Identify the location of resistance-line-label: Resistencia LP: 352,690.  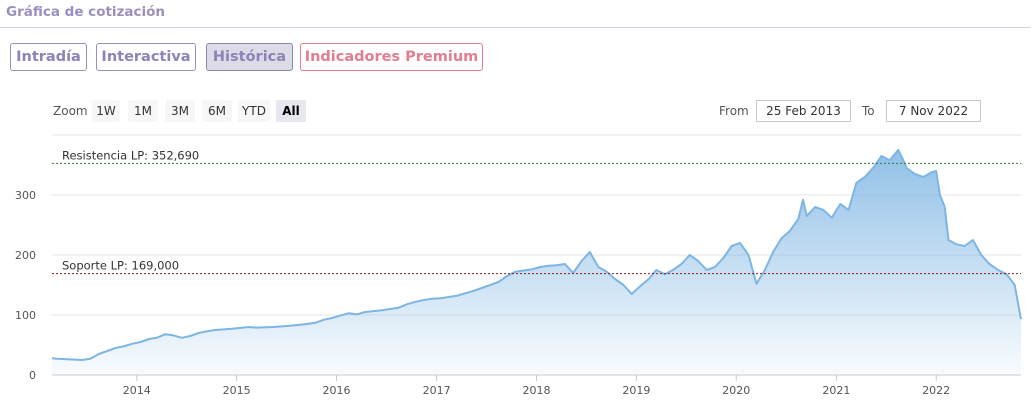
(130, 155).